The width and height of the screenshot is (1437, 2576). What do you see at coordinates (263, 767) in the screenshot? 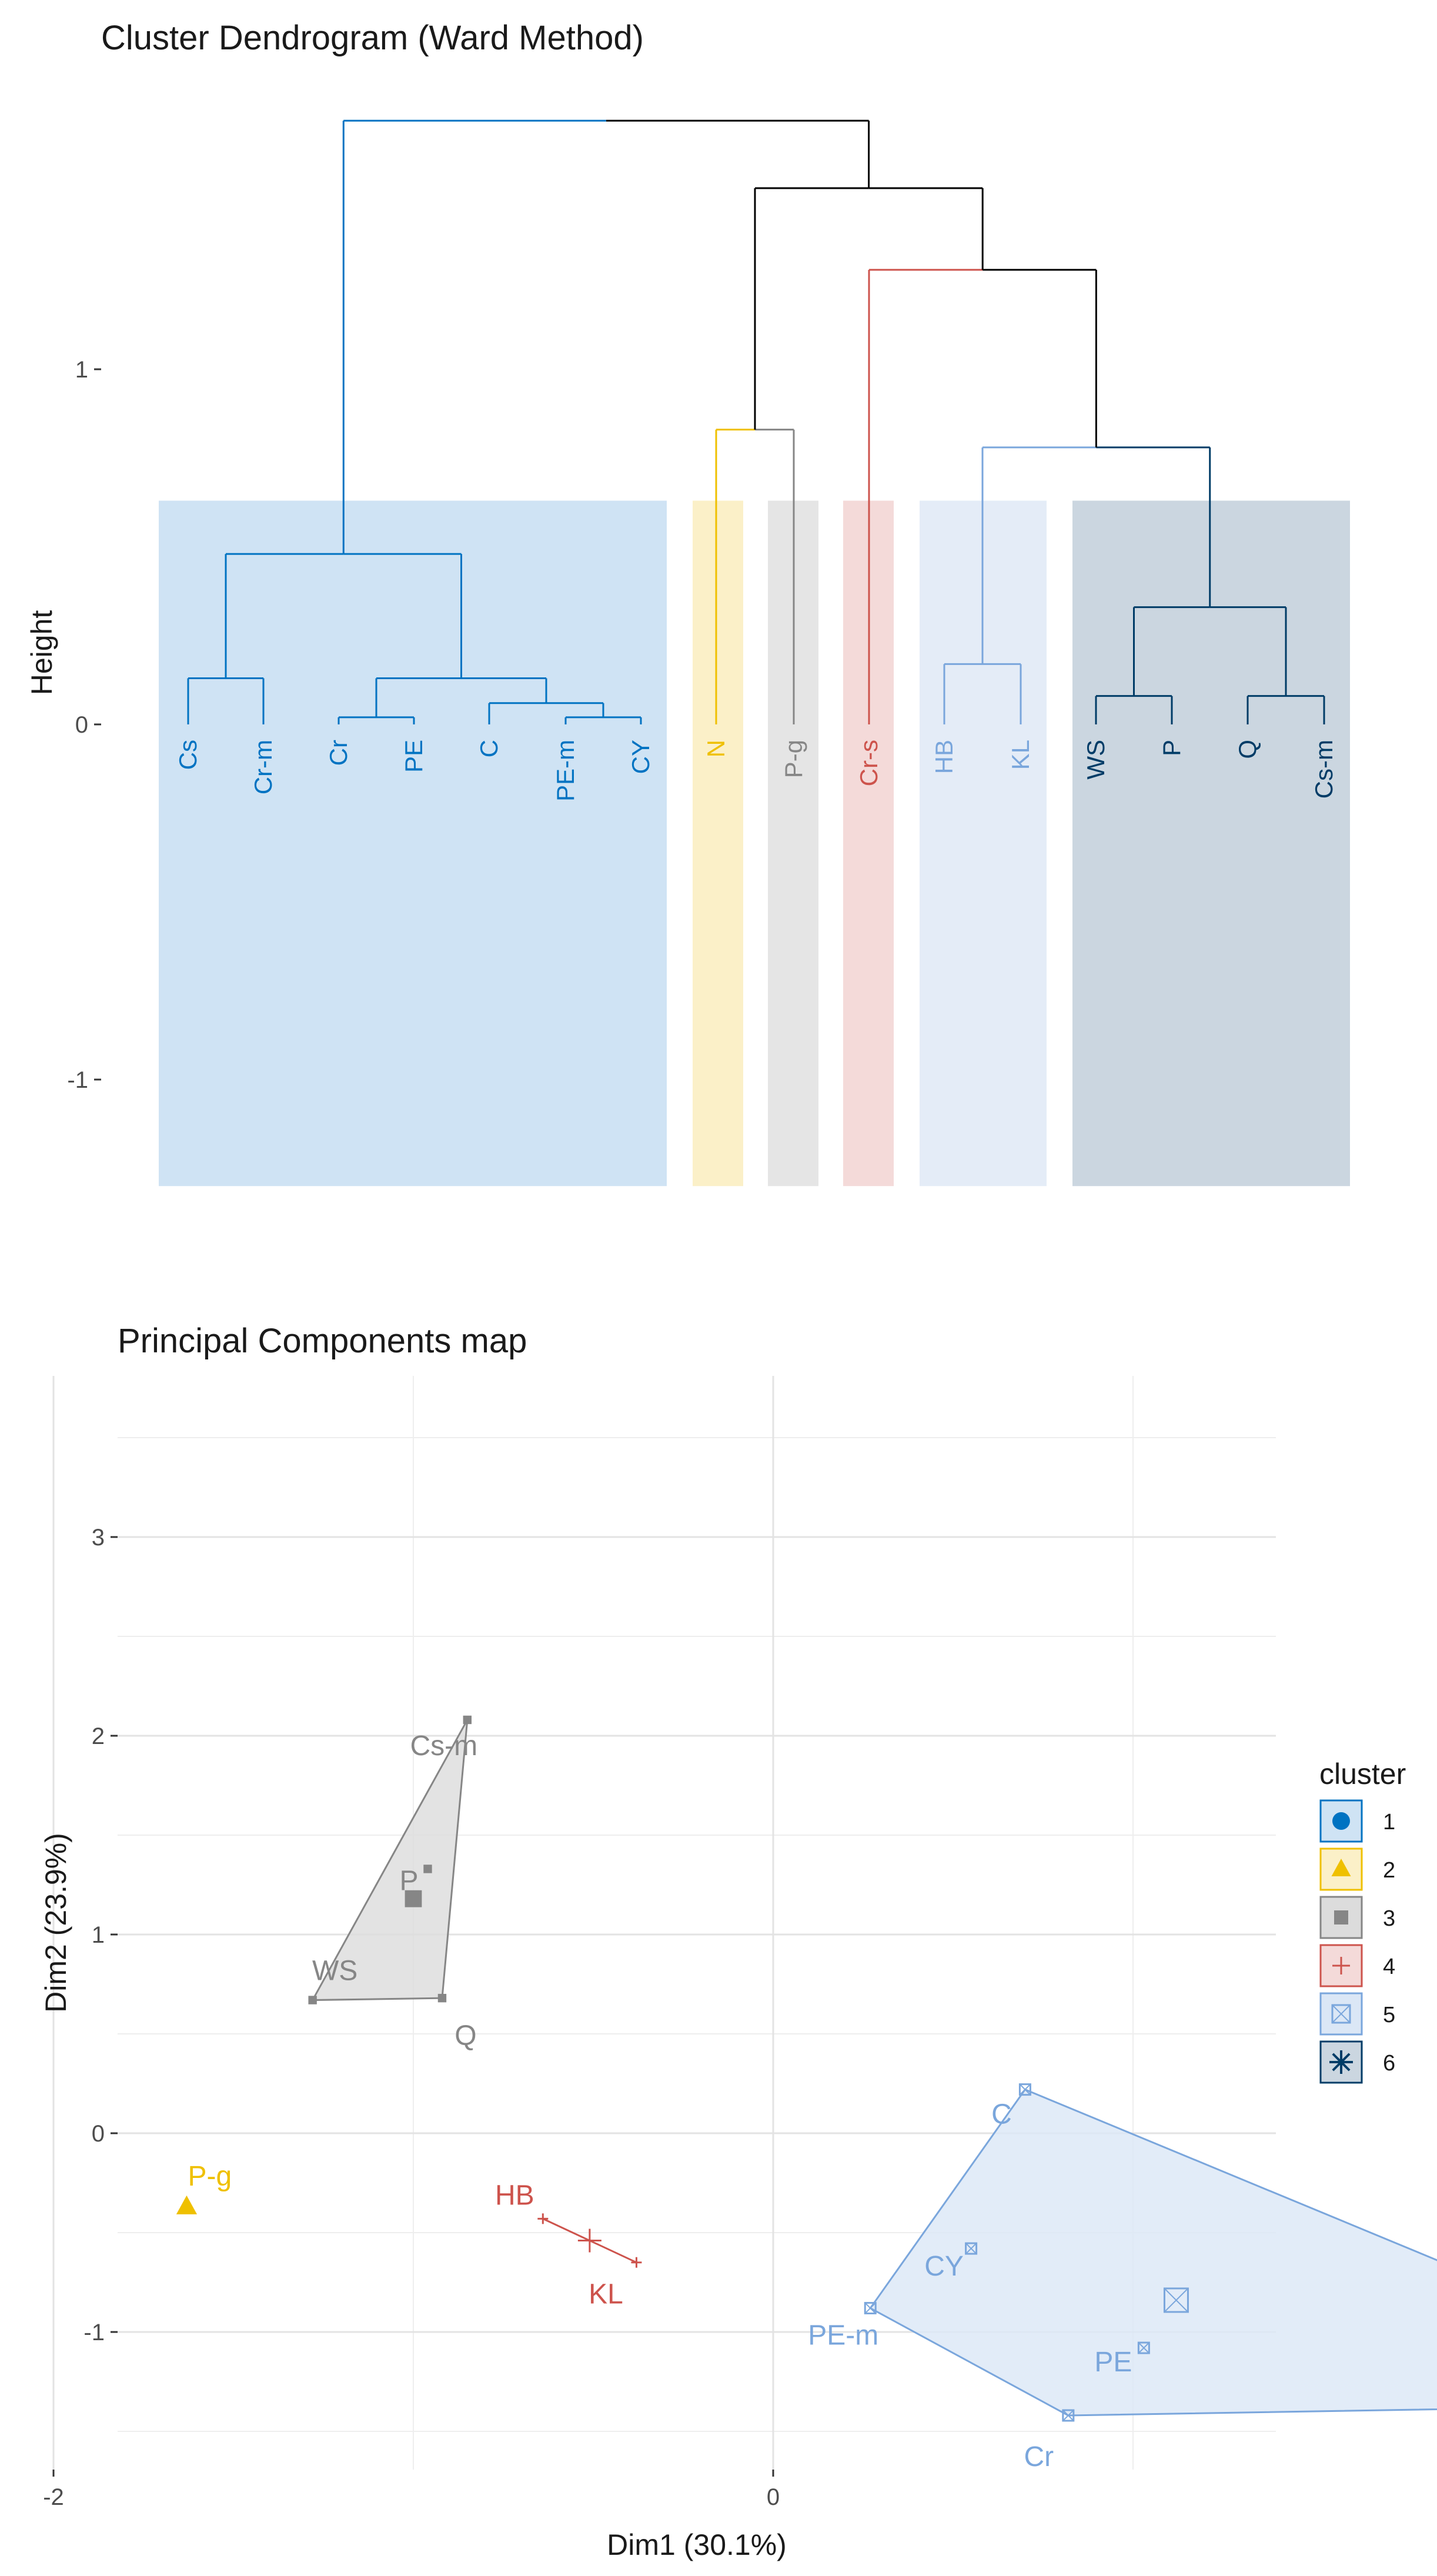
I see `leaf-label-cr-m: Cr-m` at bounding box center [263, 767].